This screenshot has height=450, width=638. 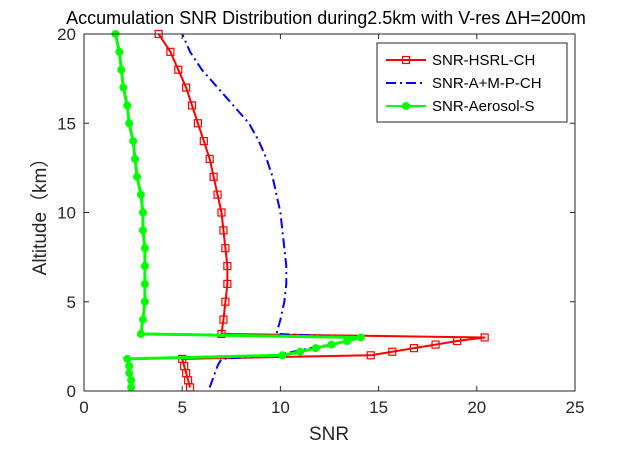 I want to click on x-tick-label: 20, so click(x=476, y=407).